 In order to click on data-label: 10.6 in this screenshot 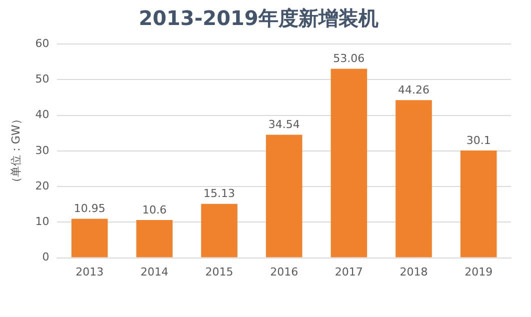, I will do `click(154, 209)`.